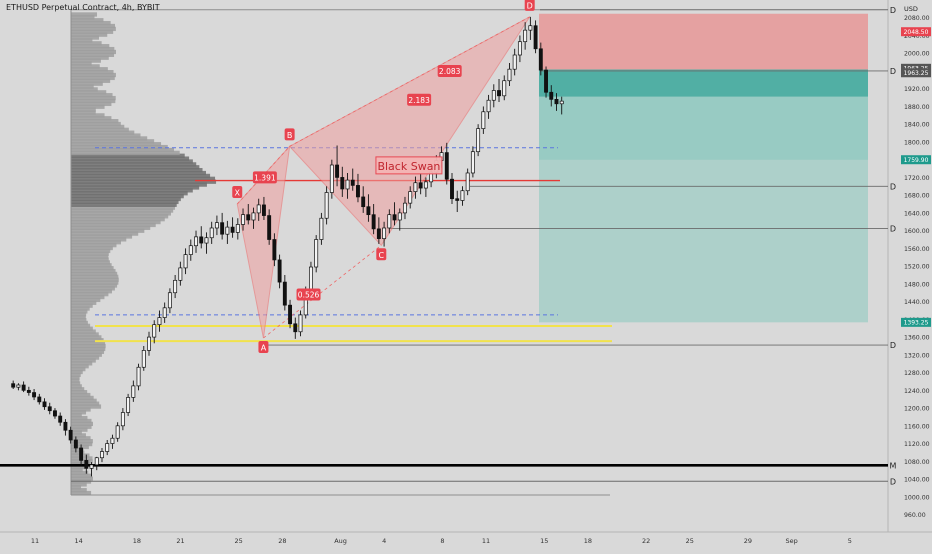  What do you see at coordinates (893, 345) in the screenshot?
I see `level-marker-label: D` at bounding box center [893, 345].